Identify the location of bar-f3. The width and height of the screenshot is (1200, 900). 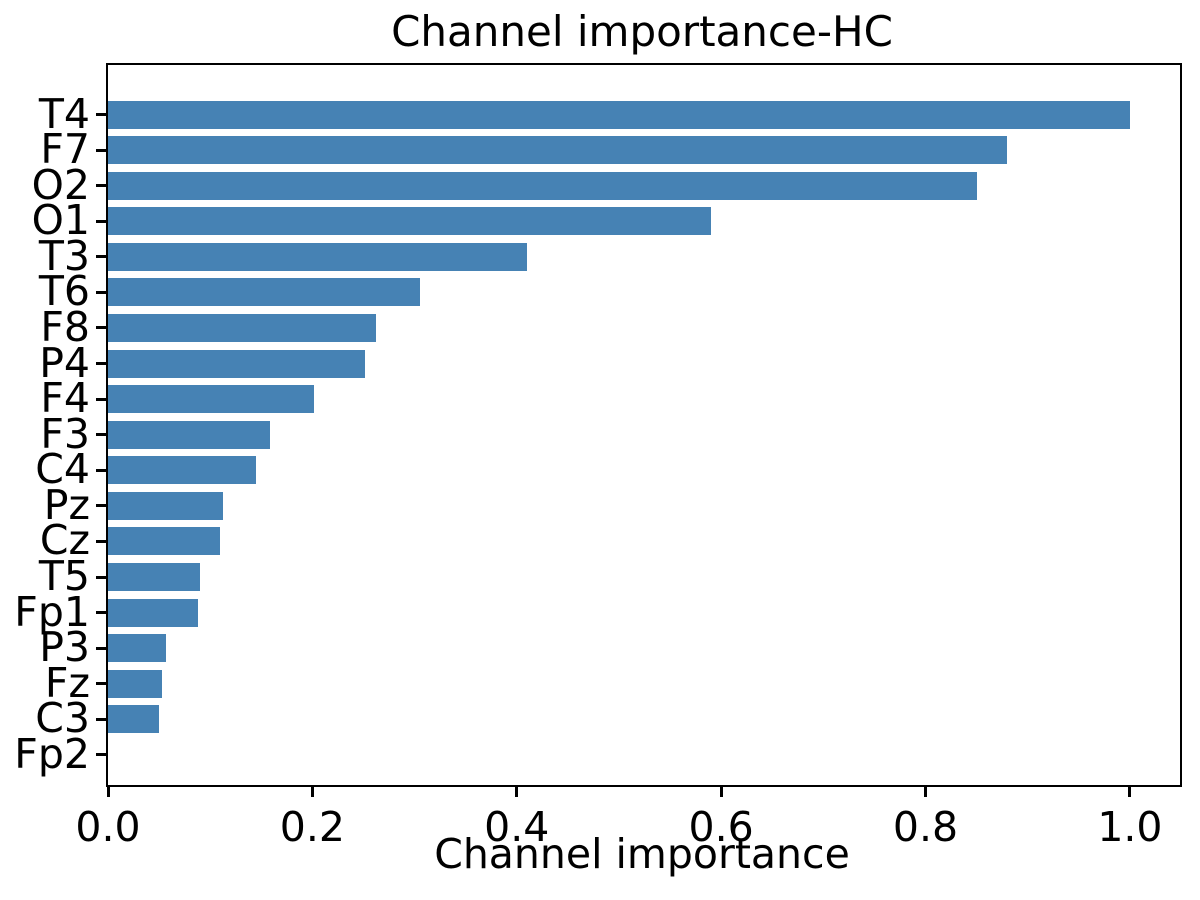
(189, 434).